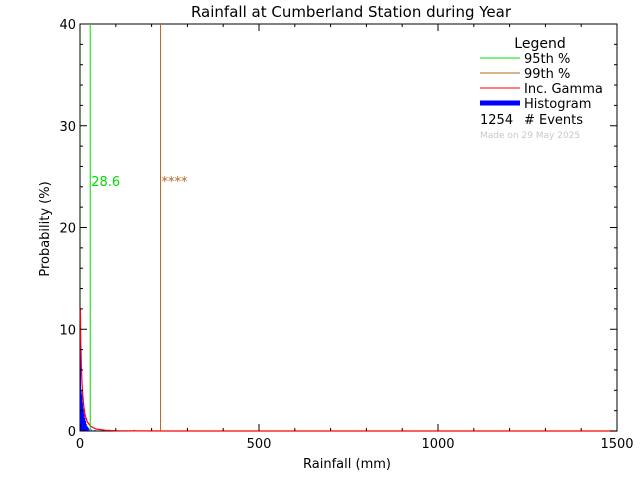  What do you see at coordinates (539, 44) in the screenshot?
I see `legend-title: Legend` at bounding box center [539, 44].